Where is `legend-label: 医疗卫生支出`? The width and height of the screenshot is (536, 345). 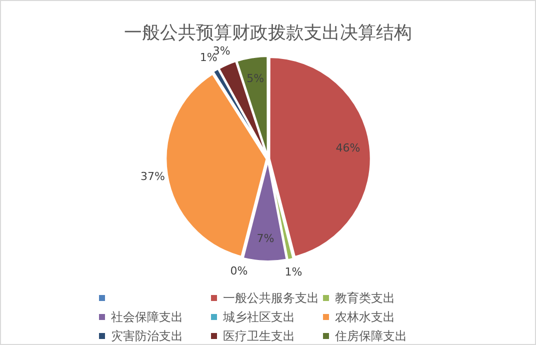 legend-label: 医疗卫生支出 is located at coordinates (259, 336).